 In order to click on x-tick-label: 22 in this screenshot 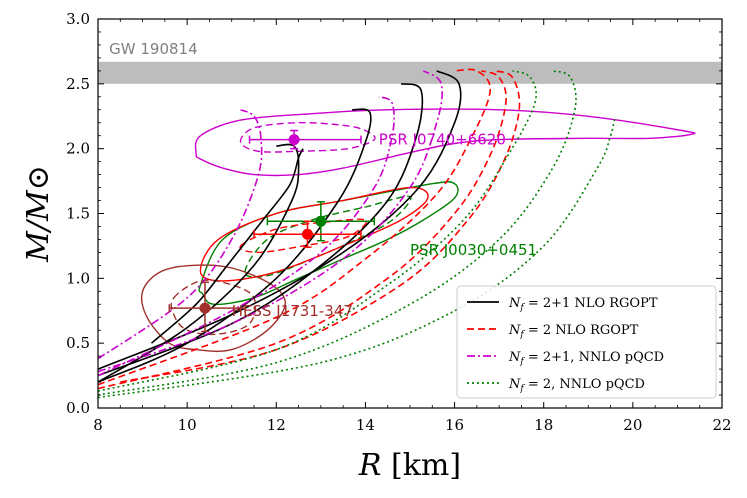, I will do `click(721, 425)`.